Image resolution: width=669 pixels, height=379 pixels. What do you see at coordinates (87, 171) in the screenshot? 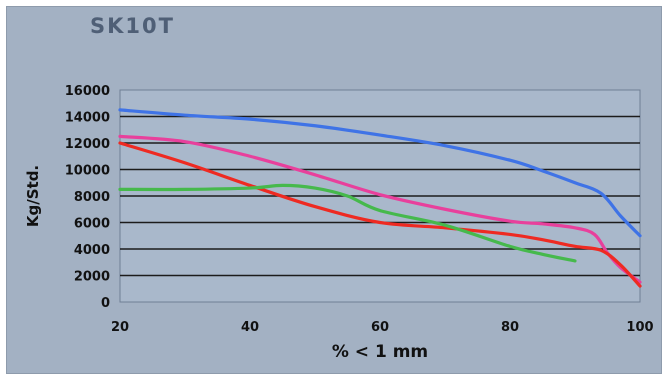
I see `y-tick-label: 10000` at bounding box center [87, 171].